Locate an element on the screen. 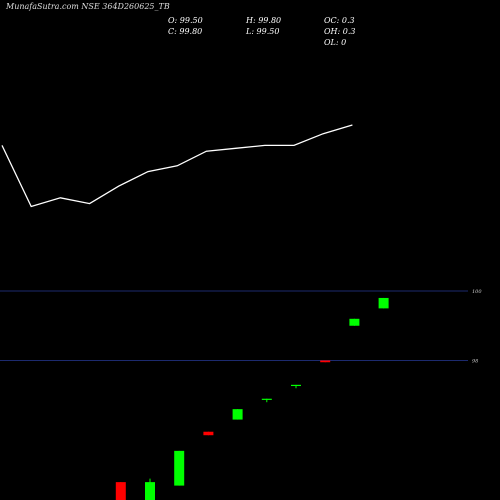 This screenshot has width=500, height=500. price-grid: 100 98 is located at coordinates (241, 327).